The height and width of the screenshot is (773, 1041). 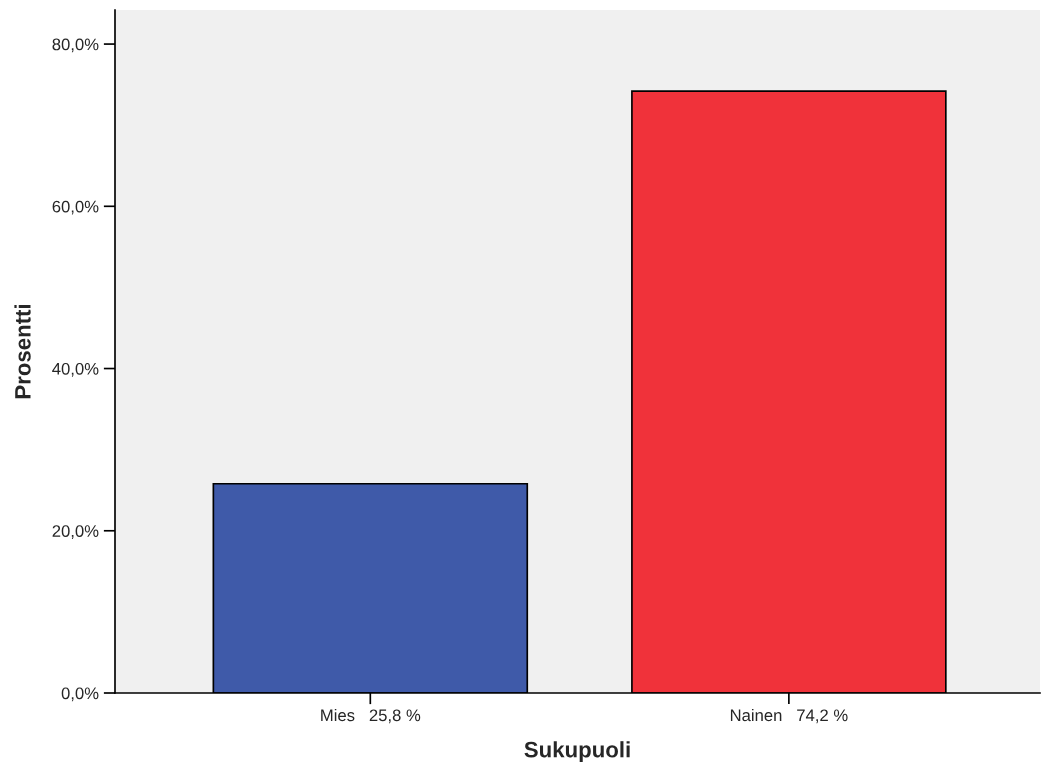 What do you see at coordinates (80, 694) in the screenshot?
I see `y-tick-label: 0,0%` at bounding box center [80, 694].